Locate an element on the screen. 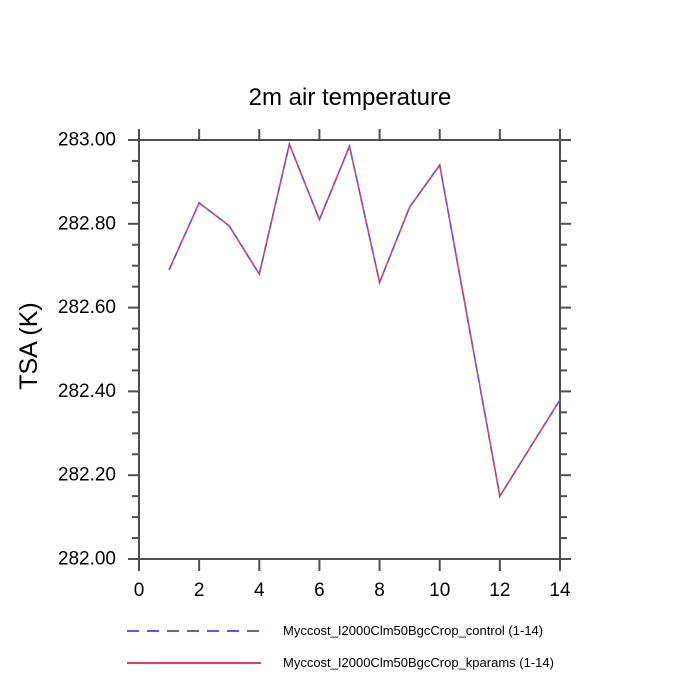  x-tick-label: 0 is located at coordinates (139, 590).